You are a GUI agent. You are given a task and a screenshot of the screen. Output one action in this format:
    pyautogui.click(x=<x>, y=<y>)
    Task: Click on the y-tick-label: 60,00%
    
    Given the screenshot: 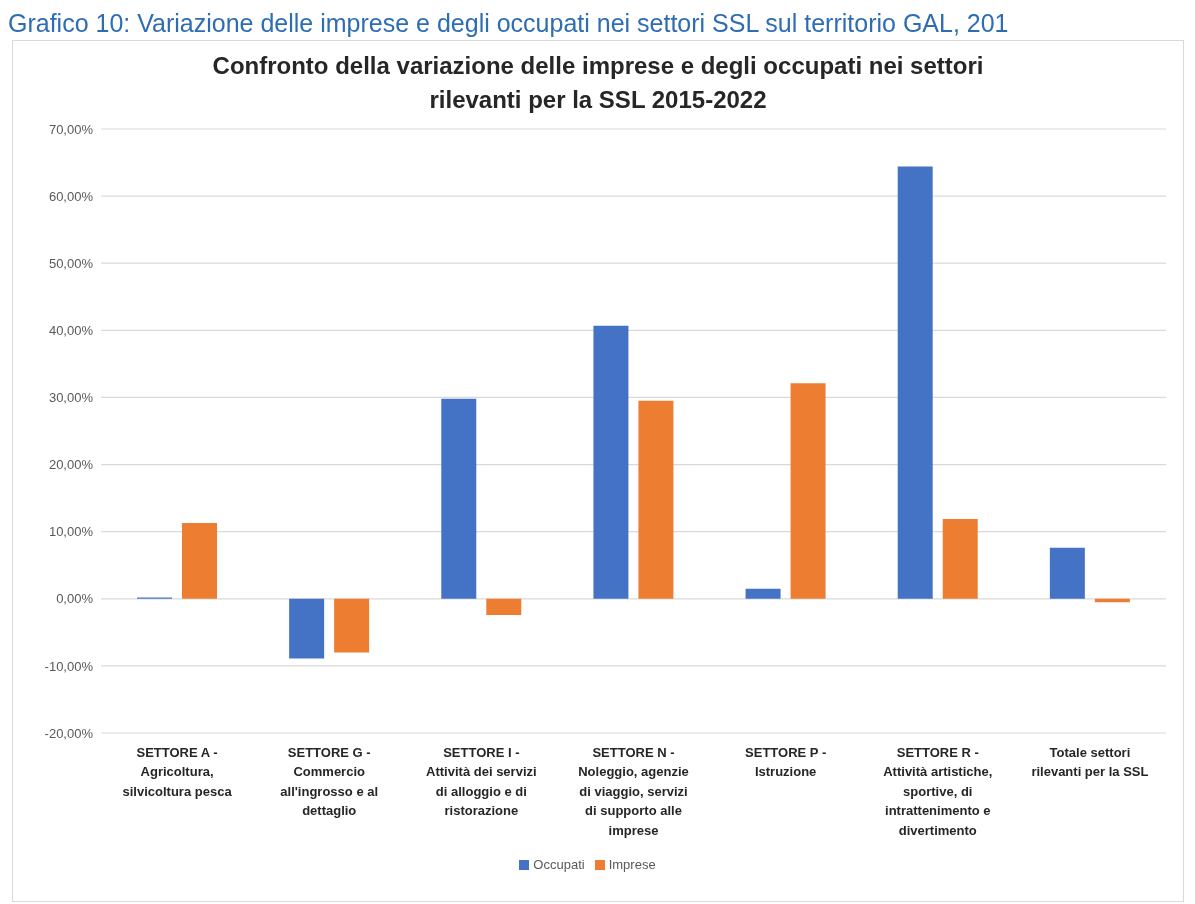 What is the action you would take?
    pyautogui.click(x=71, y=196)
    